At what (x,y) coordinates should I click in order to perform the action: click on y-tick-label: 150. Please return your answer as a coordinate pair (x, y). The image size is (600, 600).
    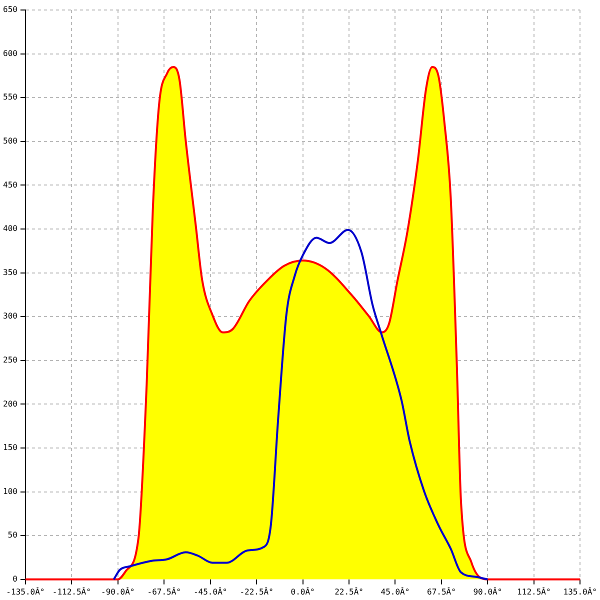
    Looking at the image, I should click on (10, 447).